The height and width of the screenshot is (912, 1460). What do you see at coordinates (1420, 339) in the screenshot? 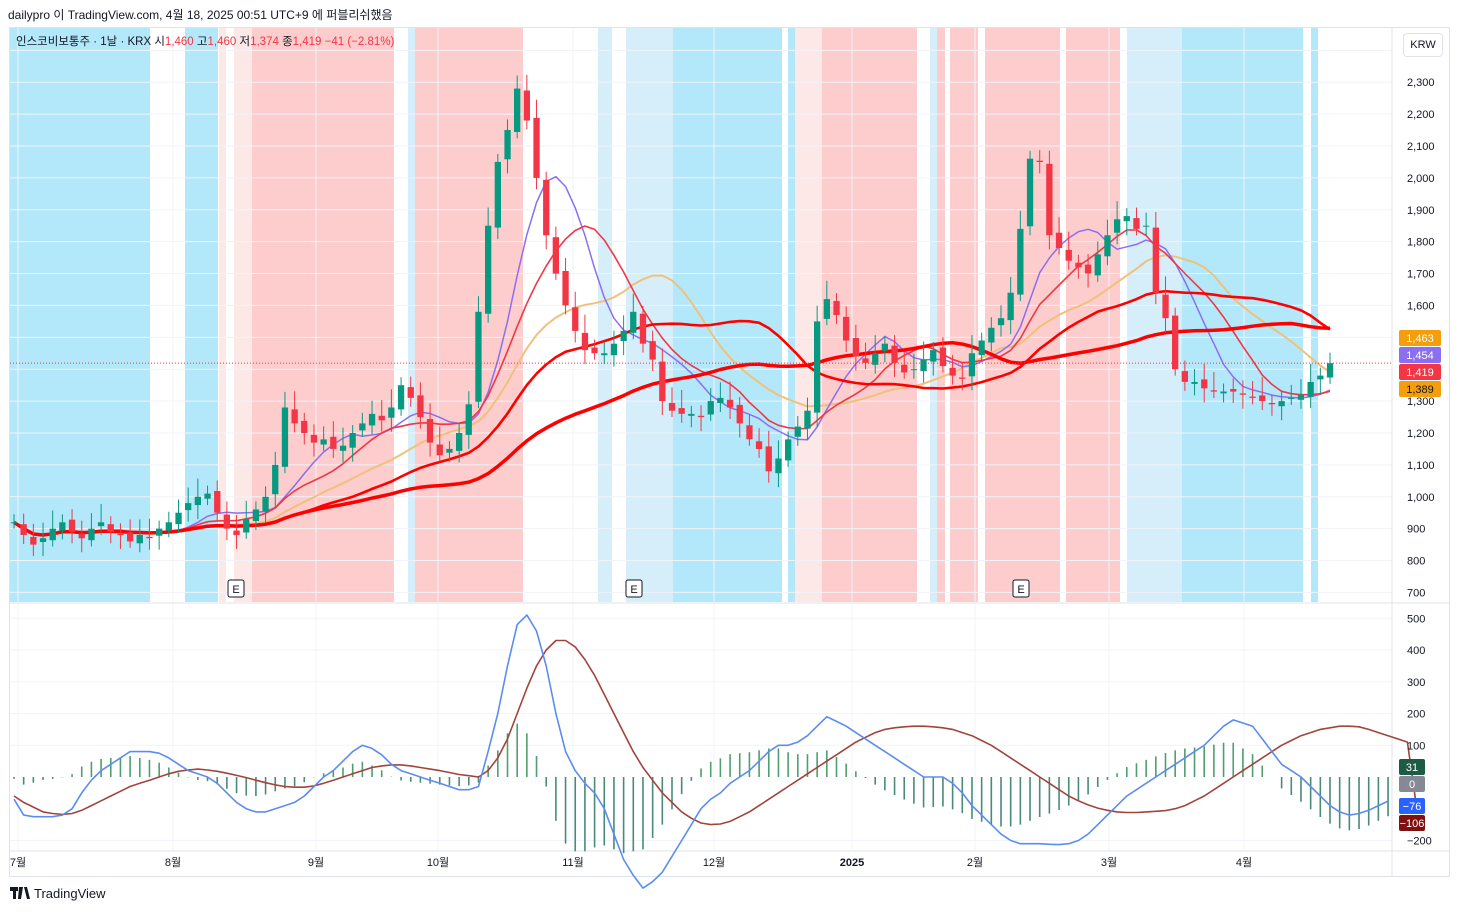
I see `price-scale-label: 1,463` at bounding box center [1420, 339].